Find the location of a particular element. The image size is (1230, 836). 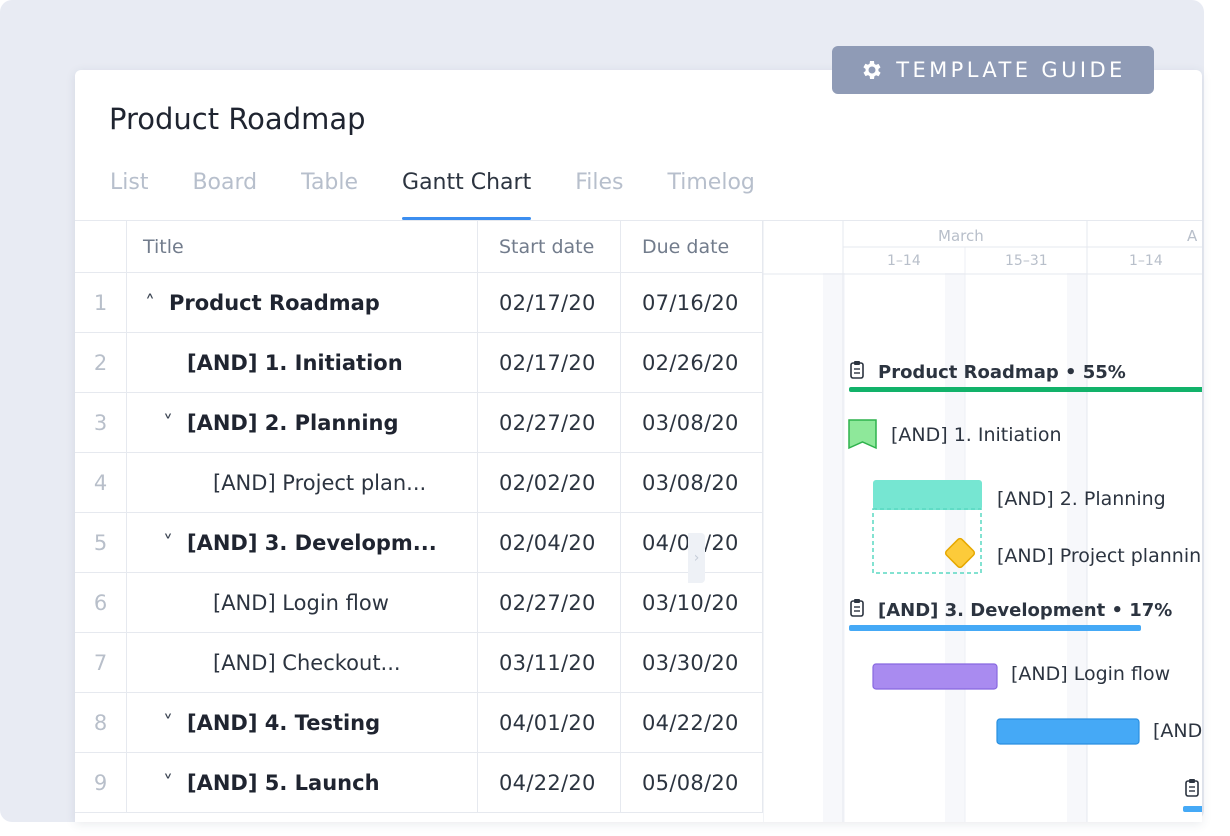

start-date-cell: 03/11/20 is located at coordinates (549, 662).